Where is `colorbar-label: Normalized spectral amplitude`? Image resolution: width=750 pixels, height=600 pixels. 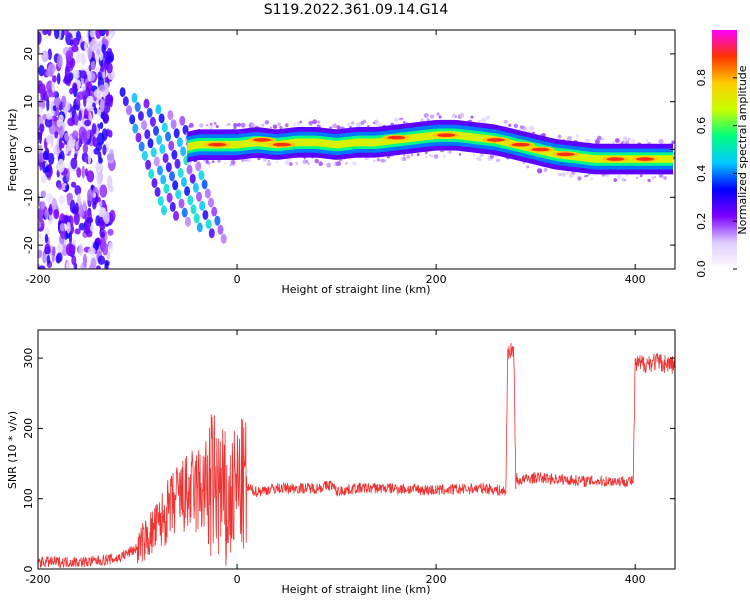 colorbar-label: Normalized spectral amplitude is located at coordinates (742, 149).